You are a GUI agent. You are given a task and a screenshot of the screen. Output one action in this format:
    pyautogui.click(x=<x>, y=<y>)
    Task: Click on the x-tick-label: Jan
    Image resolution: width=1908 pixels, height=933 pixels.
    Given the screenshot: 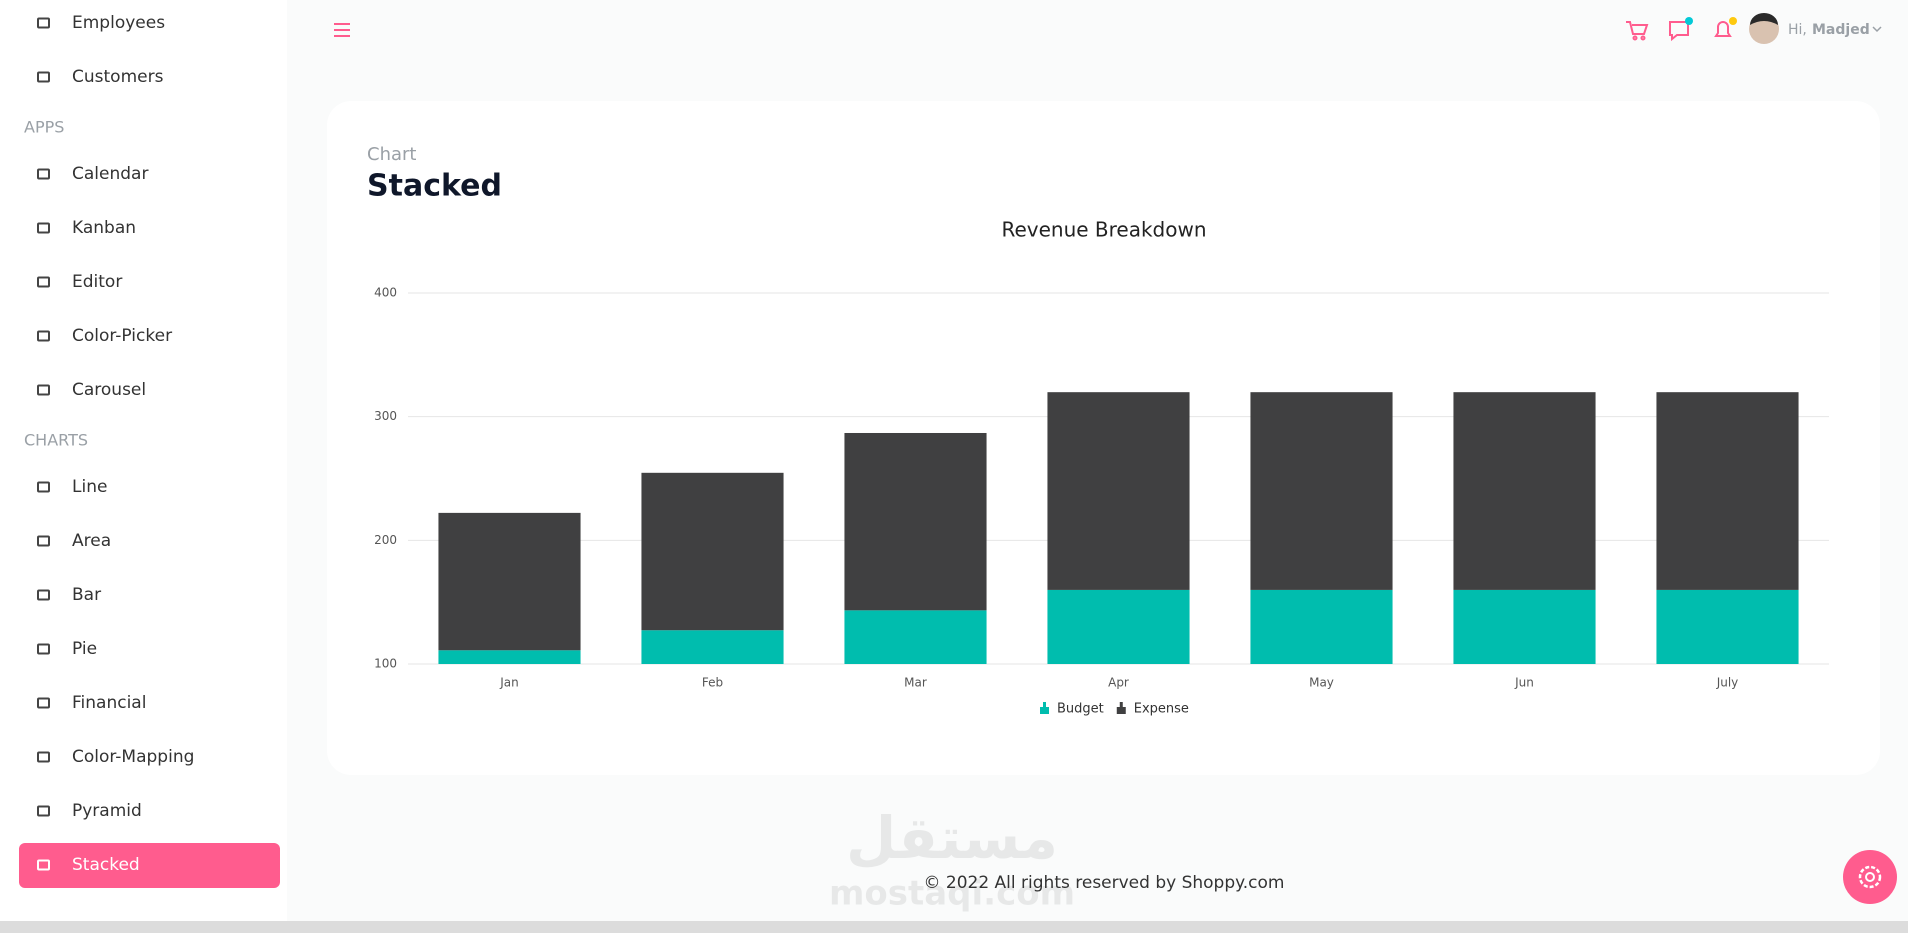 What is the action you would take?
    pyautogui.click(x=509, y=683)
    